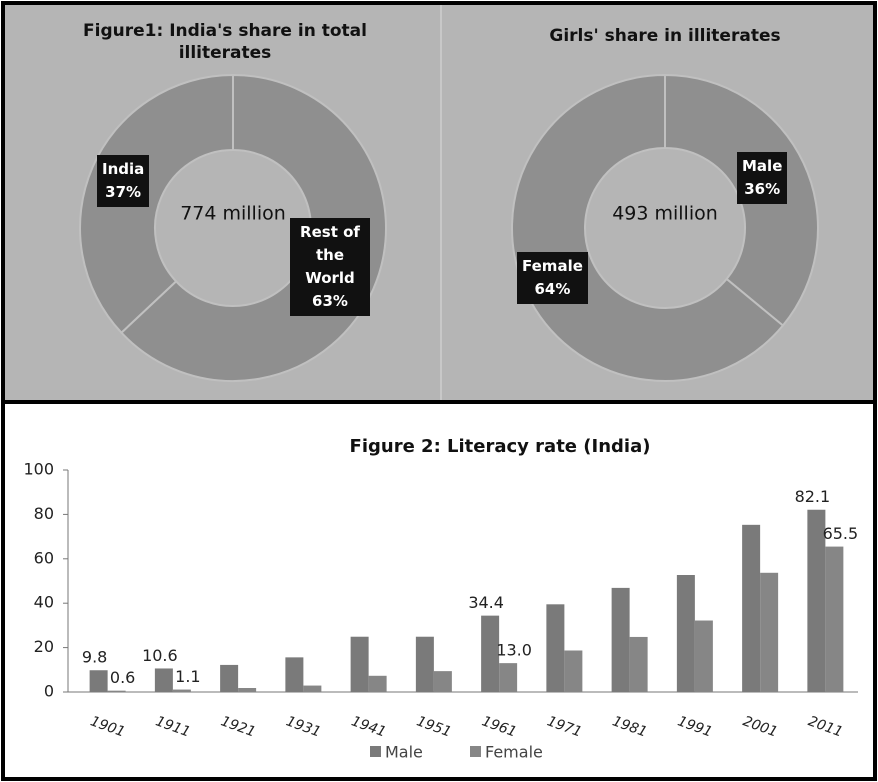 This screenshot has width=878, height=782. What do you see at coordinates (762, 189) in the screenshot?
I see `value-label: 36%` at bounding box center [762, 189].